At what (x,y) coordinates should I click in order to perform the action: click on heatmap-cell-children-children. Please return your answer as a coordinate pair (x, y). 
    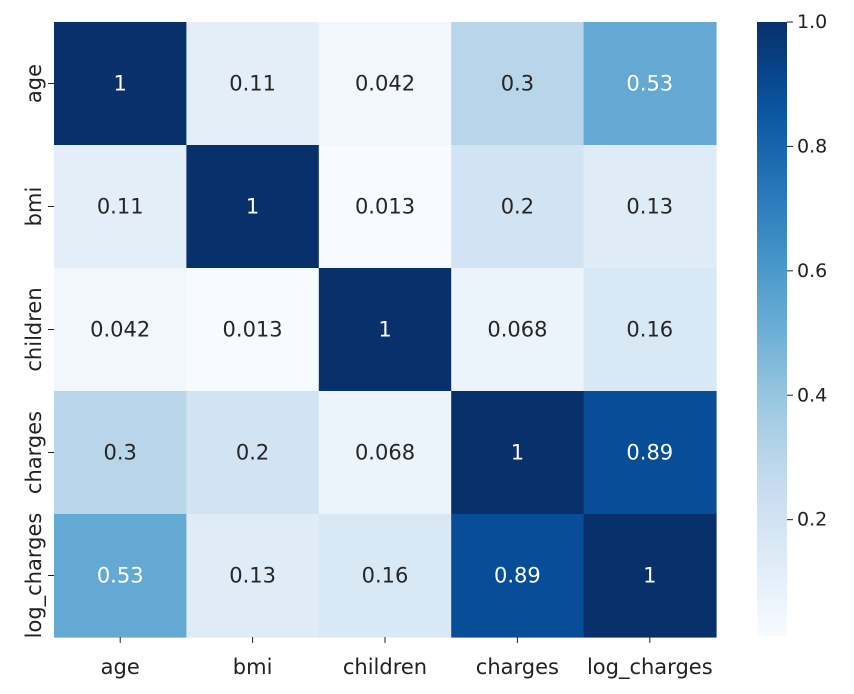
    Looking at the image, I should click on (385, 330).